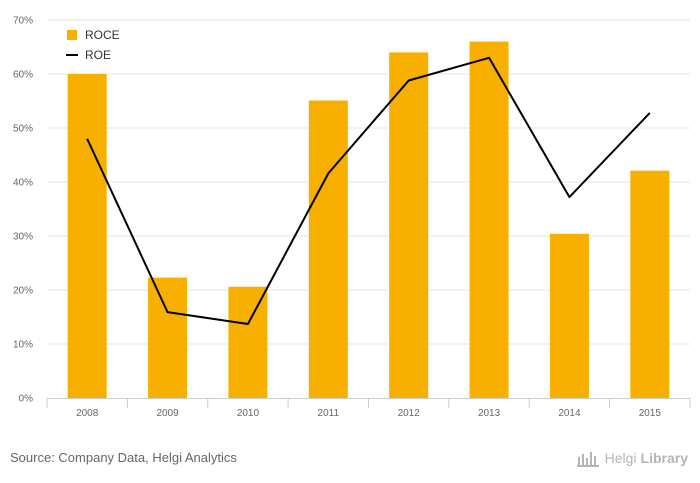  I want to click on y-tick-label: 70%, so click(23, 21).